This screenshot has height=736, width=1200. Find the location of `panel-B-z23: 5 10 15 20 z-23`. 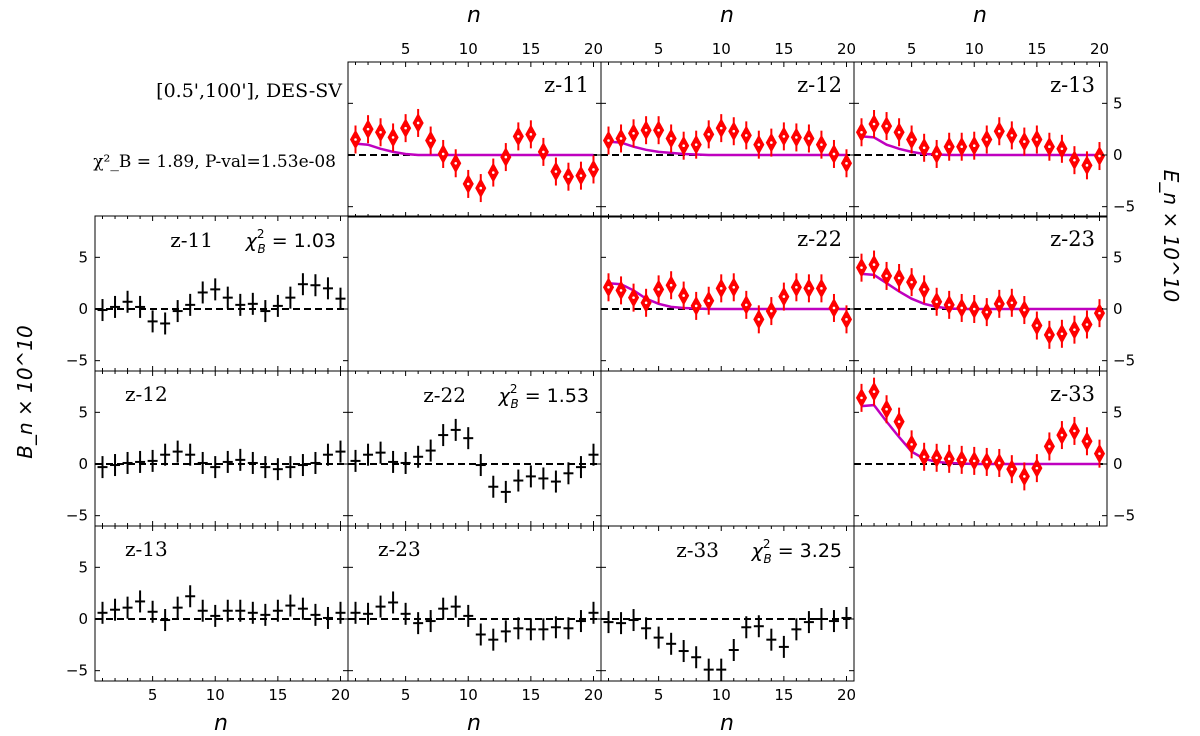

panel-B-z23: 5 10 15 20 z-23 is located at coordinates (475, 614).